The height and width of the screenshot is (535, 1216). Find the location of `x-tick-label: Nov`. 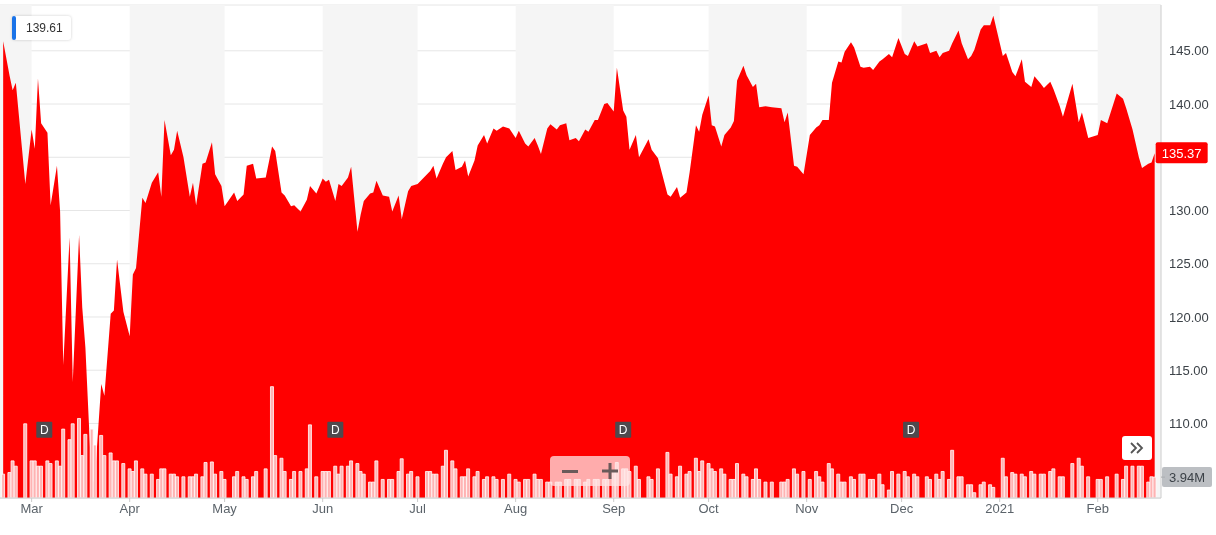

x-tick-label: Nov is located at coordinates (807, 509).